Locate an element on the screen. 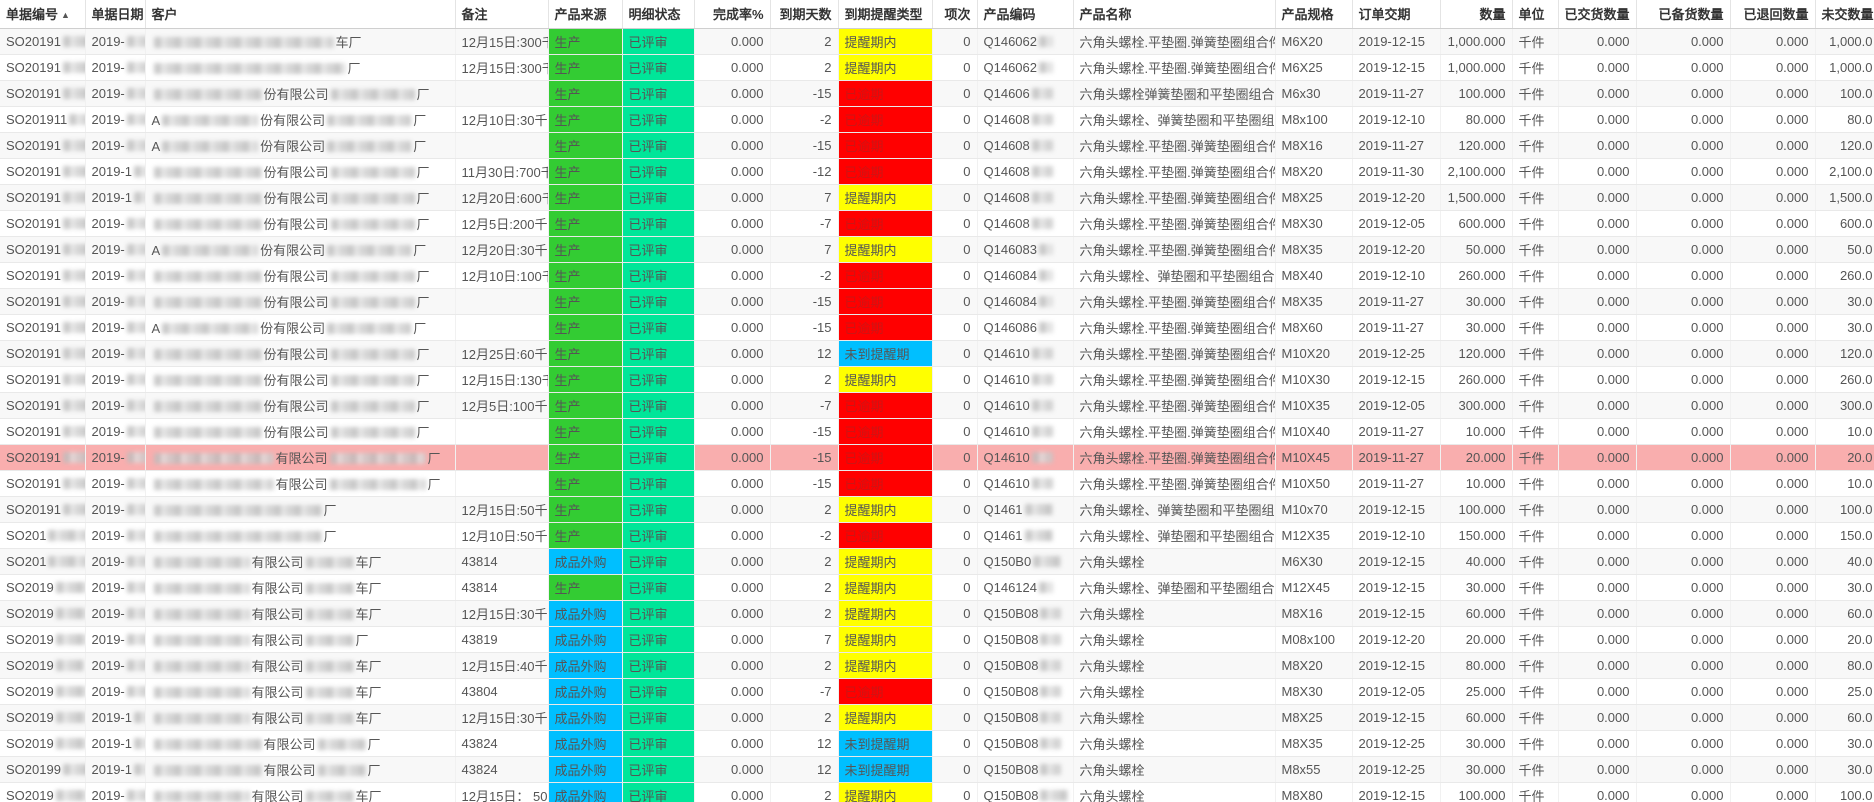 This screenshot has width=1874, height=802. column-header-remark: 备注 is located at coordinates (502, 14).